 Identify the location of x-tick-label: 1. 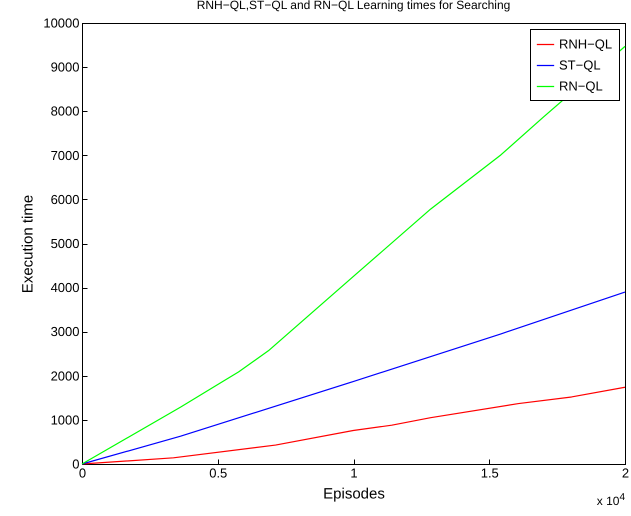
(354, 473).